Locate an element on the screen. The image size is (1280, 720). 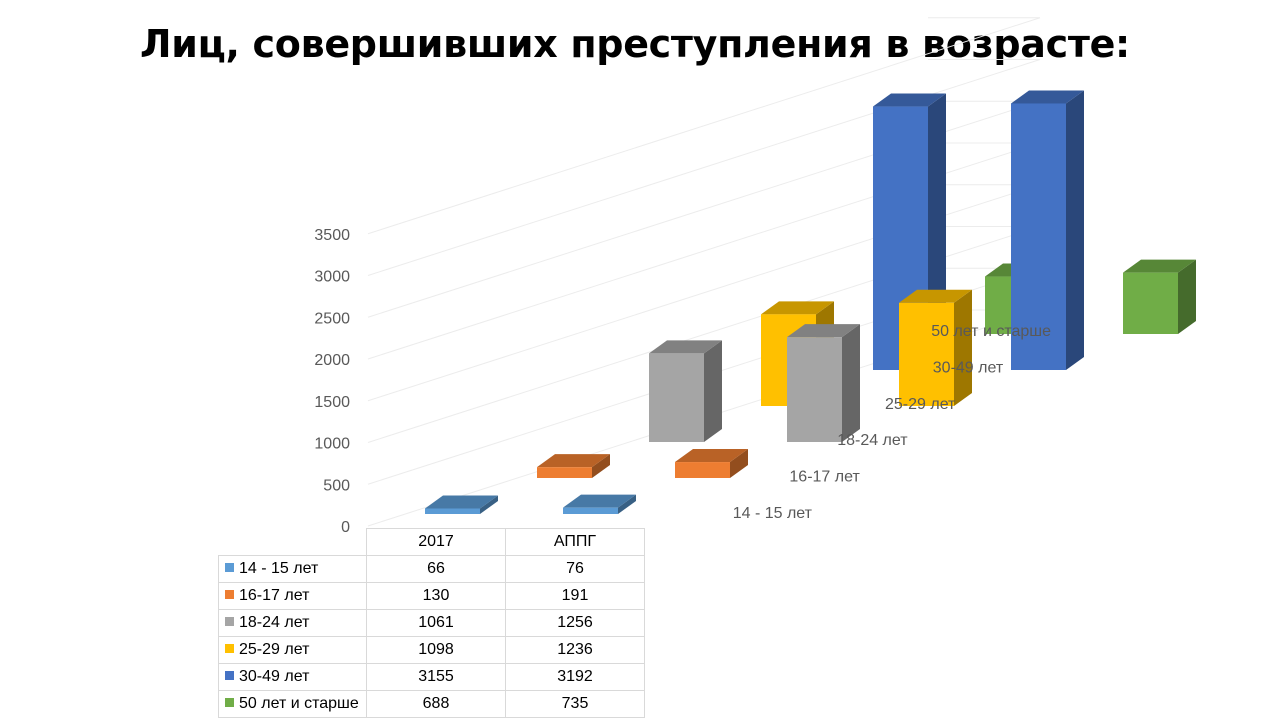
value-cell: 735 is located at coordinates (575, 704).